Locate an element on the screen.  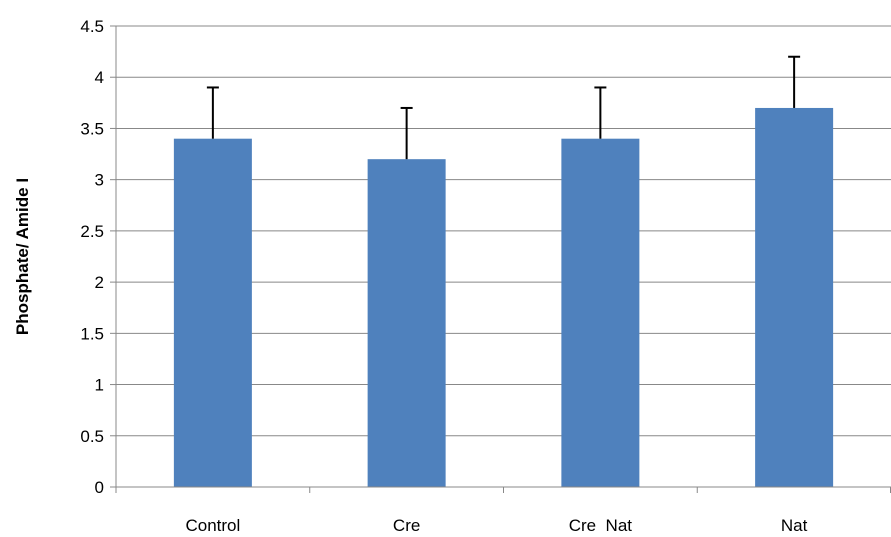
y-tick-labels: 0 0.5 1 1.5 2 2.5 3 3.5 4 4.5 is located at coordinates (92, 257).